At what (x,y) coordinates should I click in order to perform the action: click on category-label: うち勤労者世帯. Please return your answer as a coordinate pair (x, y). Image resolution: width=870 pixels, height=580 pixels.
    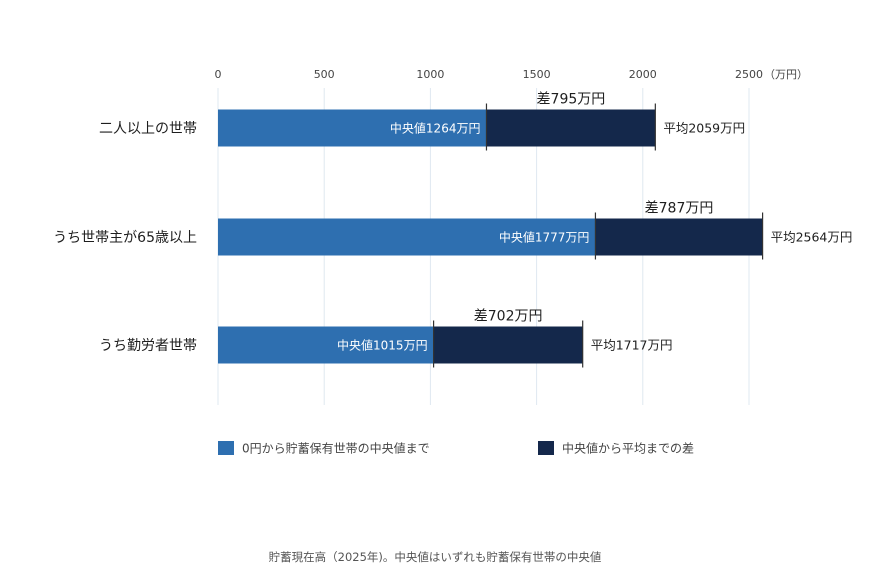
    Looking at the image, I should click on (148, 346).